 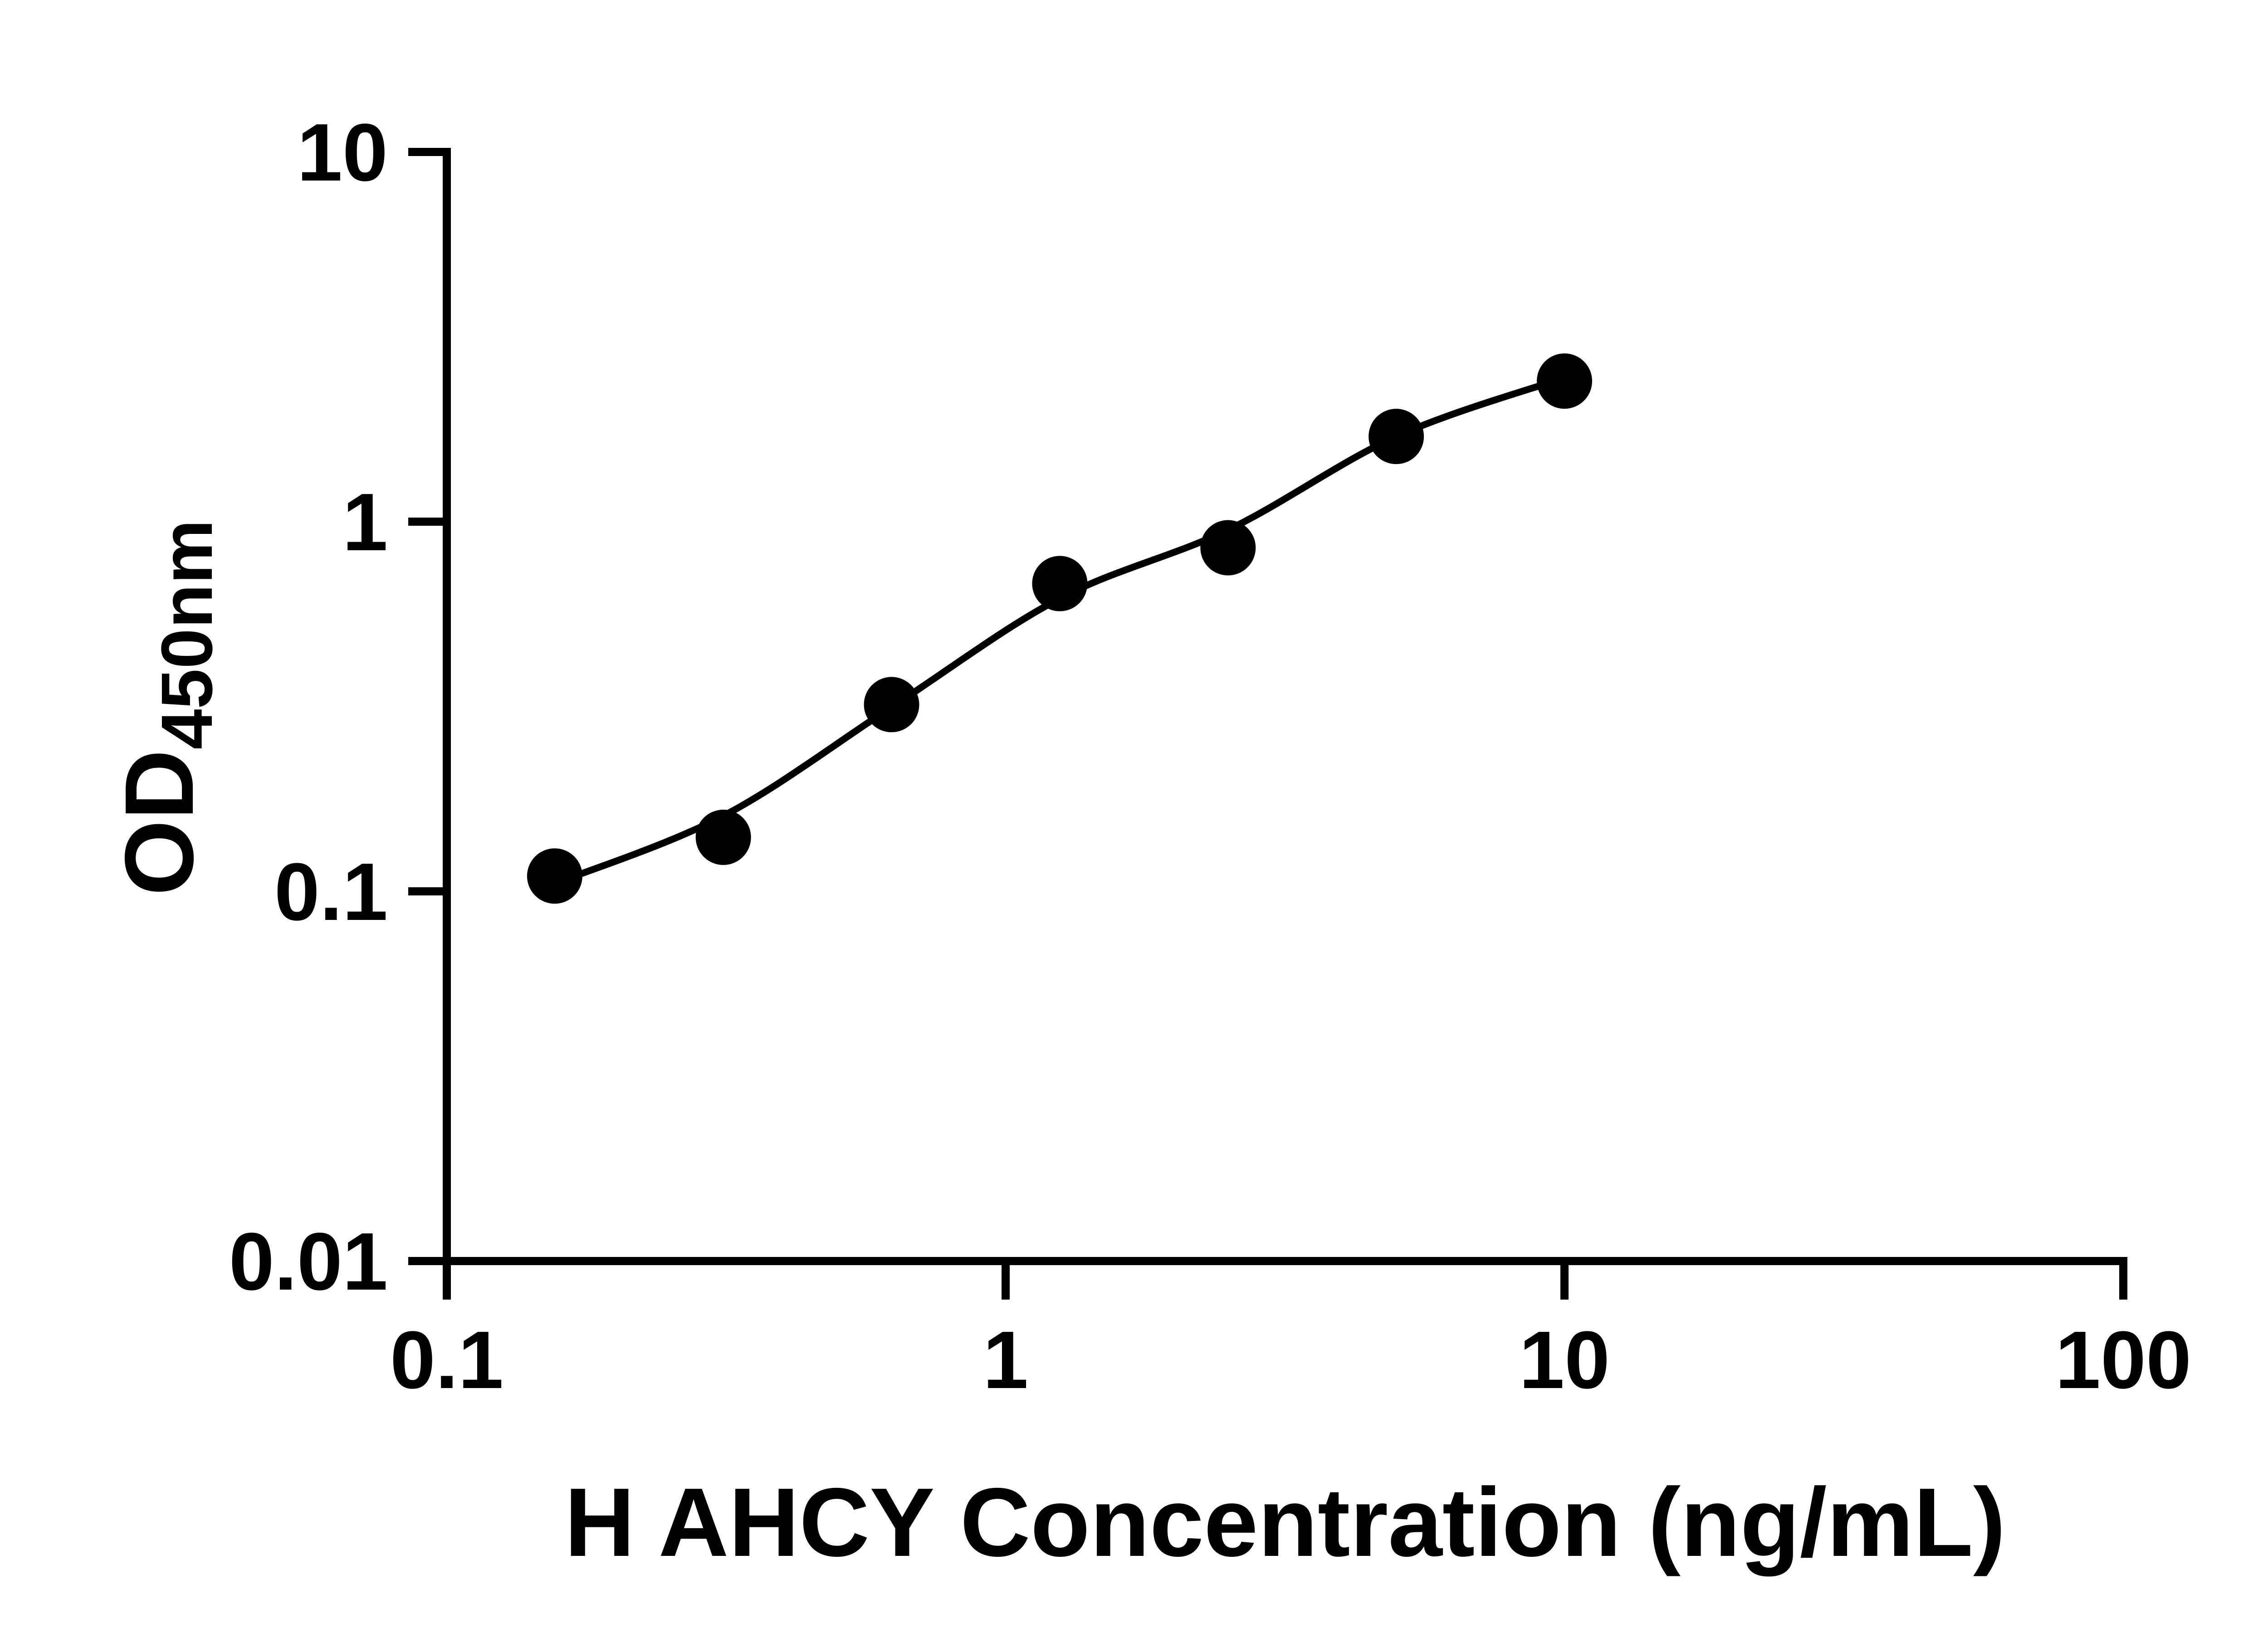 I want to click on y-tick-label: 0.01, so click(x=309, y=1261).